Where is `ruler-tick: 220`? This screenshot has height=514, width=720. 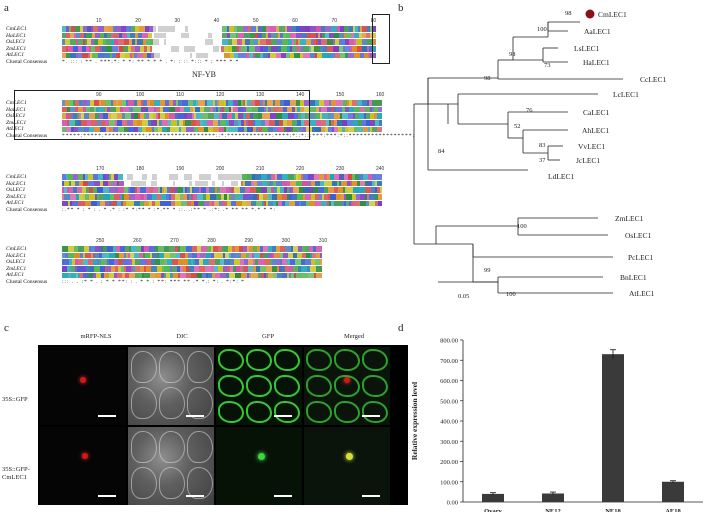 ruler-tick: 220 is located at coordinates (300, 169).